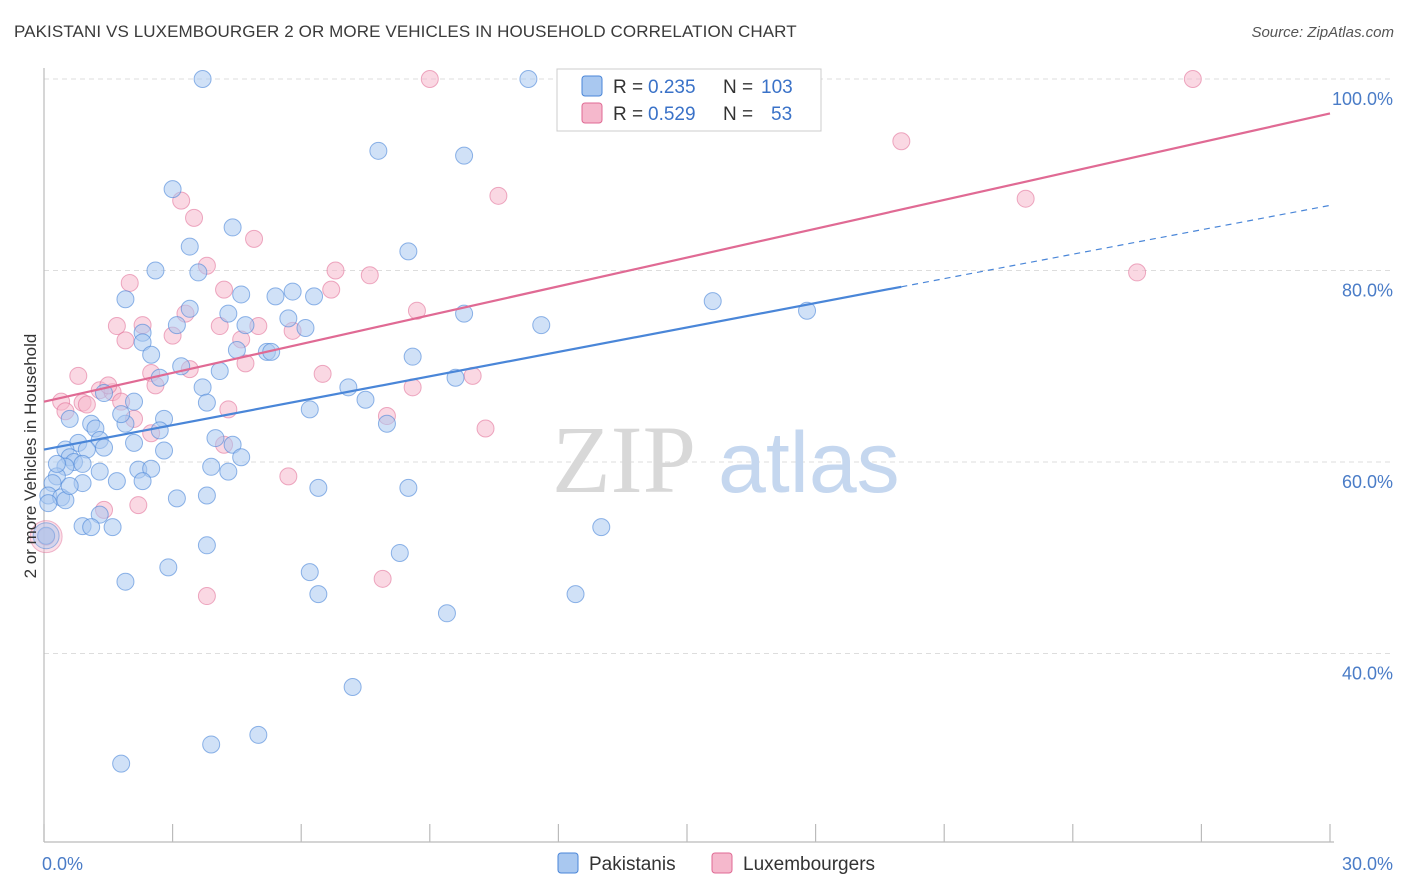  I want to click on bottom-legend: Pakistanis Luxembourgers, so click(716, 863).